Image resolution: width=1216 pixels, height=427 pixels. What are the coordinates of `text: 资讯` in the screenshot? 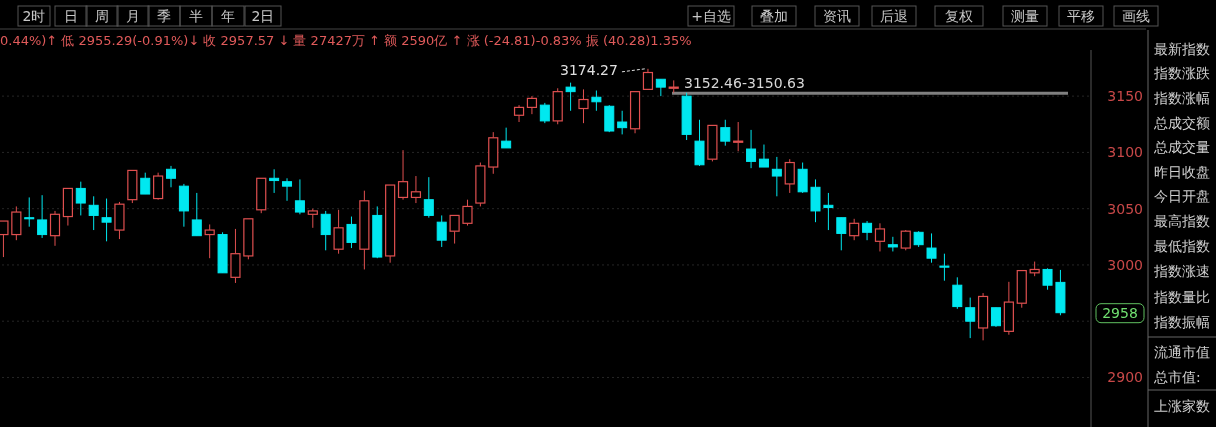 It's located at (837, 16).